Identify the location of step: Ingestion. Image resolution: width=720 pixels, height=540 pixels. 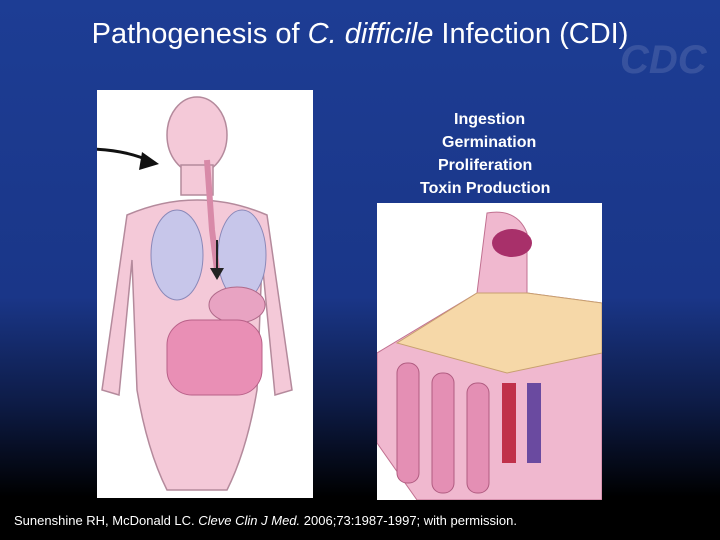
(490, 119).